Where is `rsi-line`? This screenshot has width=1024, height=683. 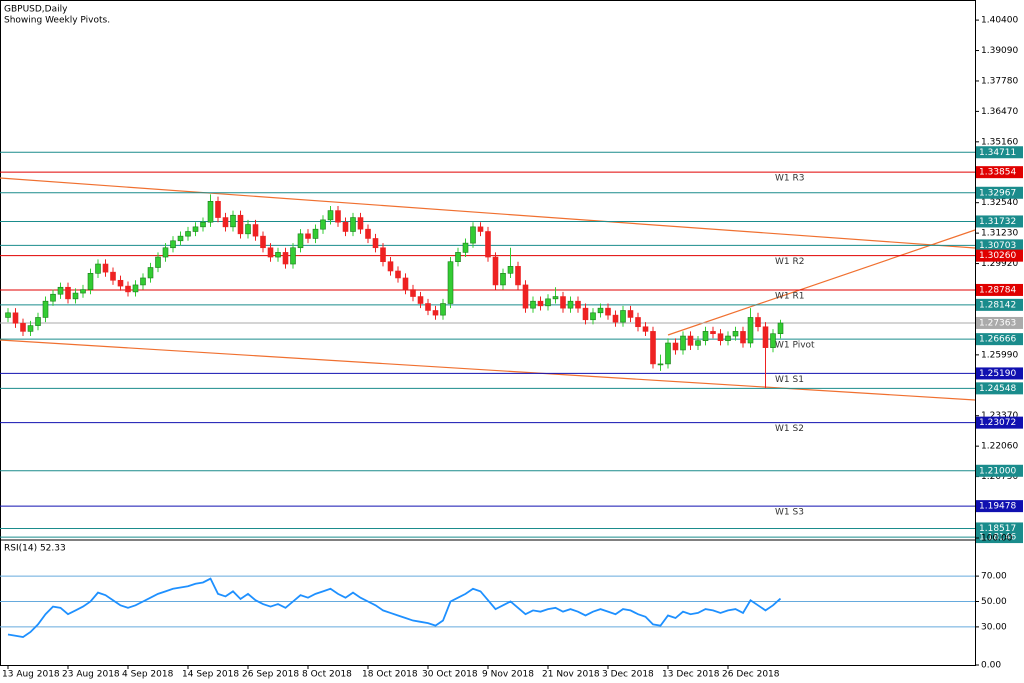 rsi-line is located at coordinates (394, 608).